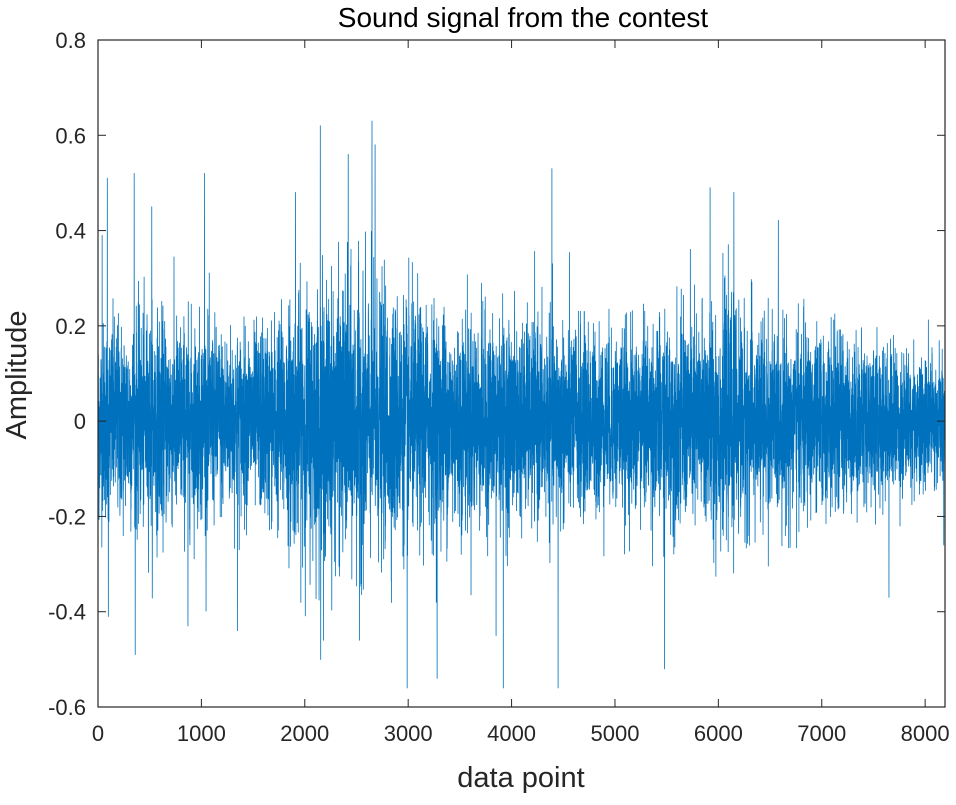  I want to click on y-tick-label: 0.4, so click(70, 231).